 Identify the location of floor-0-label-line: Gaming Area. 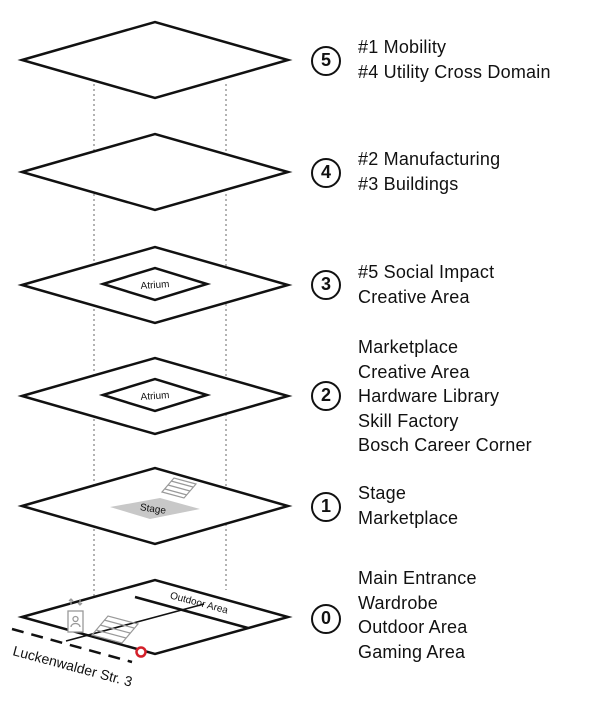
(412, 651).